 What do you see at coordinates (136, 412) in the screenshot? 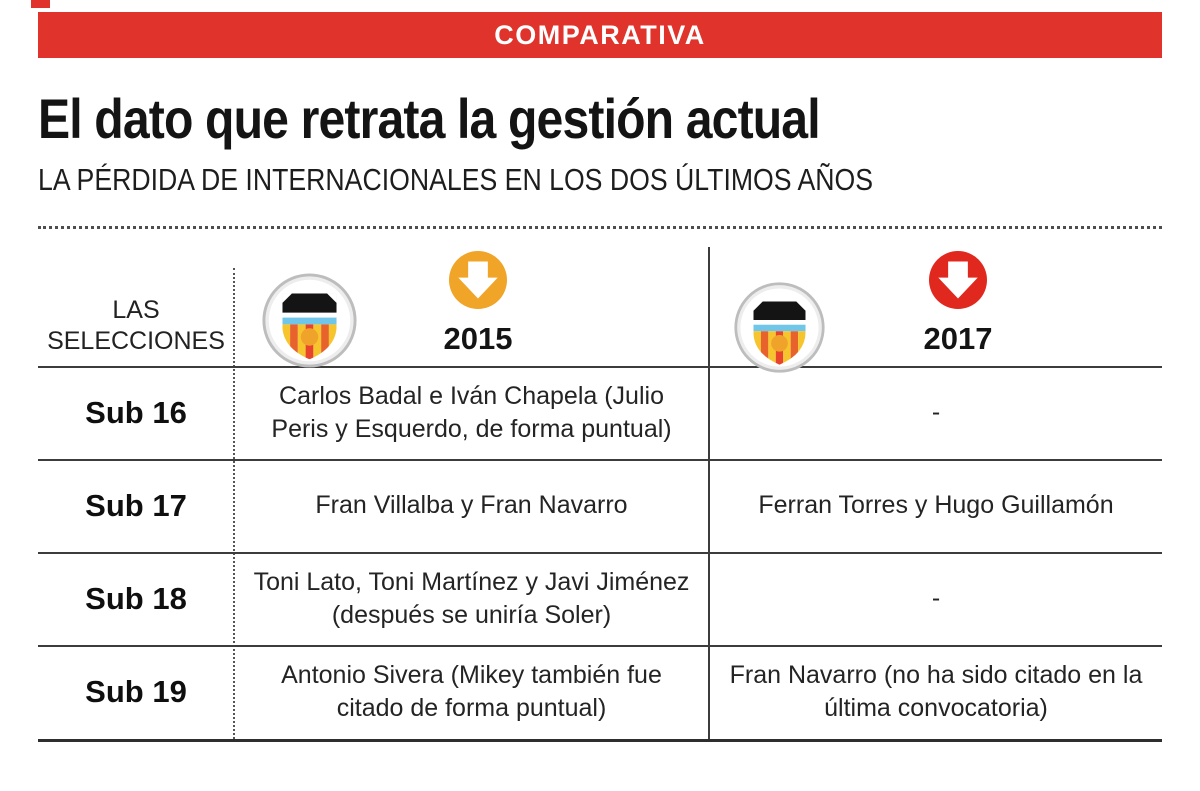
I see `row-label-sub16: Sub 16` at bounding box center [136, 412].